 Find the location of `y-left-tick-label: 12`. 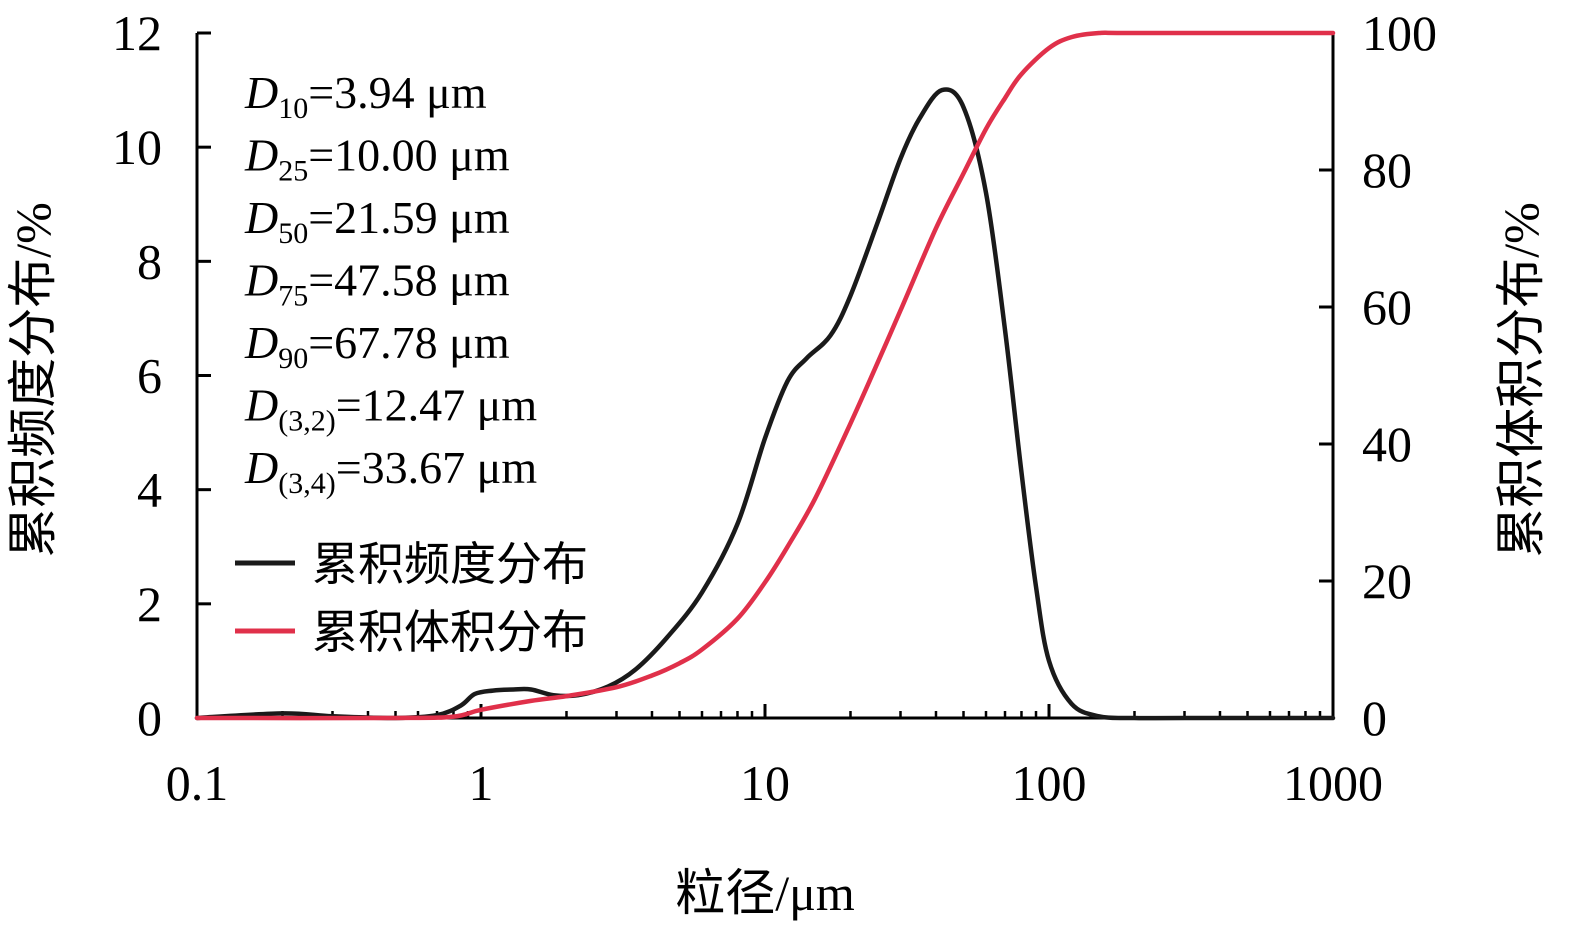

y-left-tick-label: 12 is located at coordinates (137, 33).